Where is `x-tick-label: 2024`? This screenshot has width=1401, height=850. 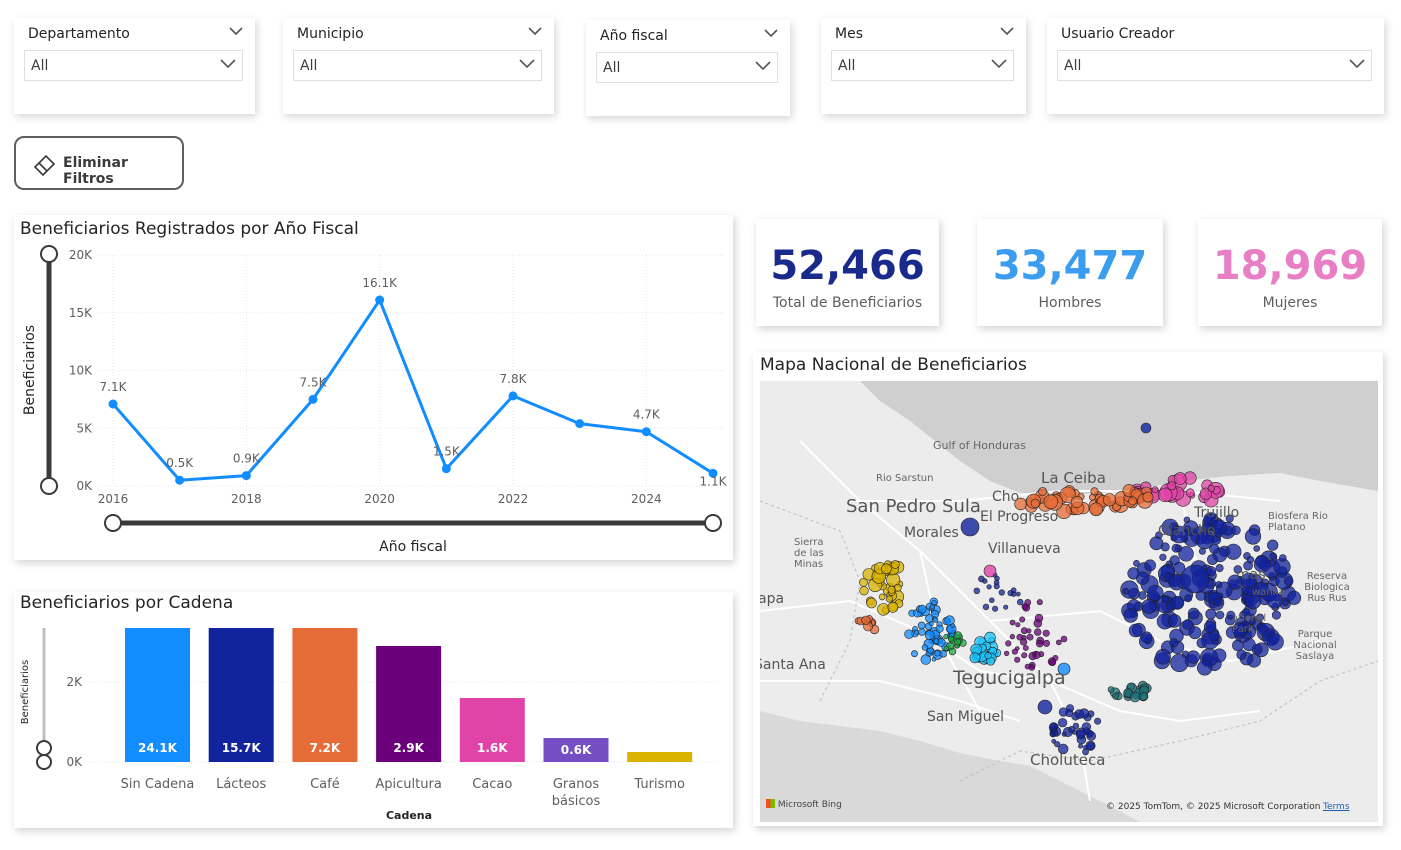
x-tick-label: 2024 is located at coordinates (646, 499).